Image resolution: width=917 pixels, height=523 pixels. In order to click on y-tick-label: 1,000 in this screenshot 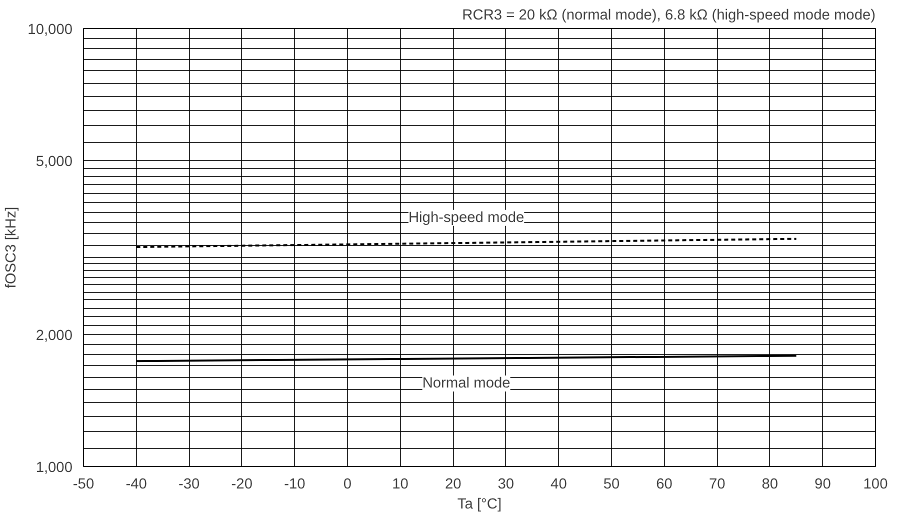, I will do `click(54, 468)`.